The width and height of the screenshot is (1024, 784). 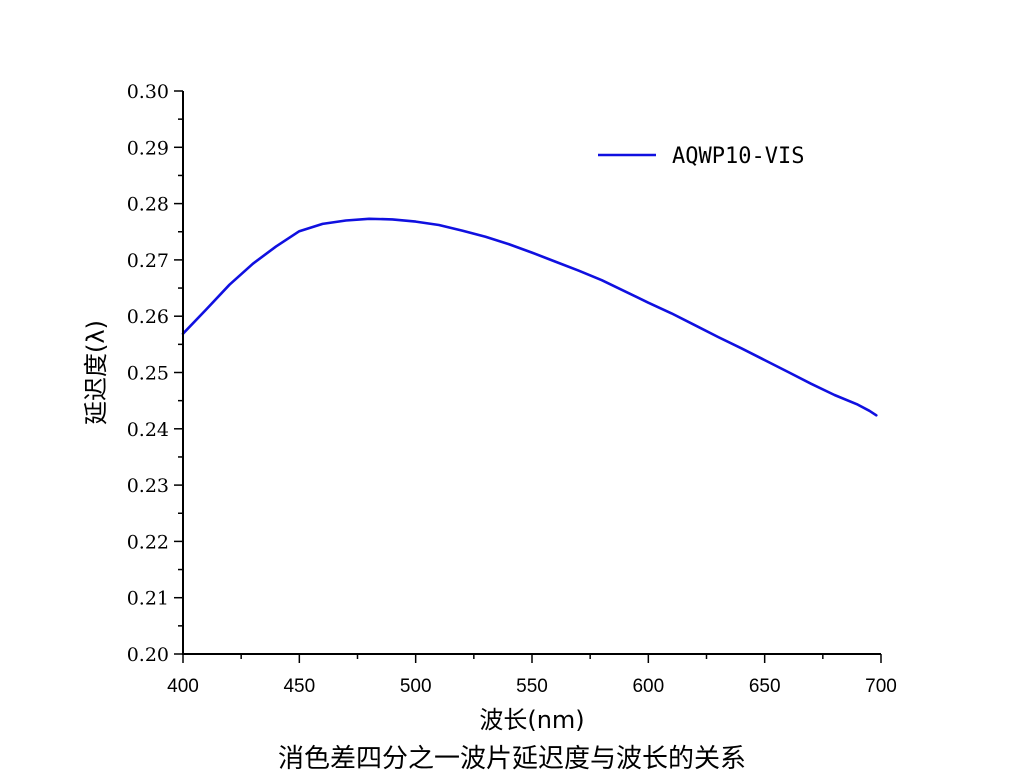 What do you see at coordinates (738, 156) in the screenshot?
I see `legend-label: AQWP10-VIS` at bounding box center [738, 156].